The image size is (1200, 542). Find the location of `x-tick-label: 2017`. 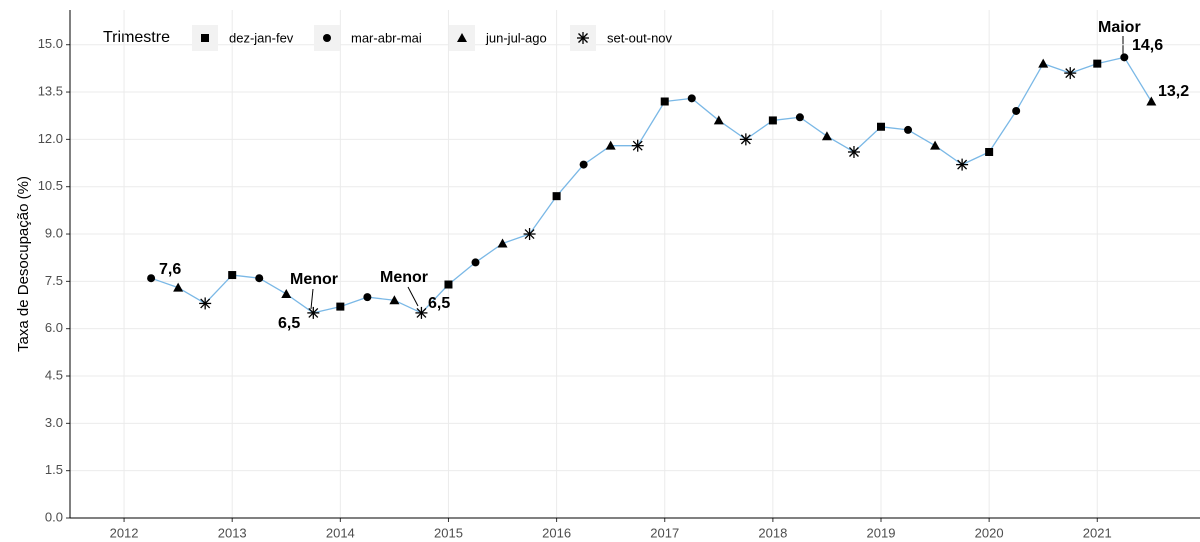

x-tick-label: 2017 is located at coordinates (664, 532).